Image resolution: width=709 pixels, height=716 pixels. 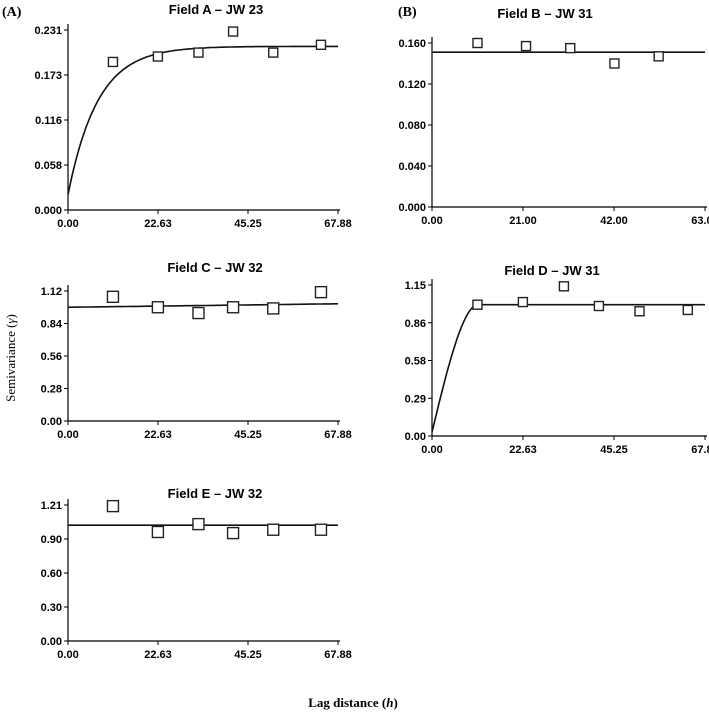 What do you see at coordinates (551, 270) in the screenshot?
I see `chart-title: Field D – JW 31` at bounding box center [551, 270].